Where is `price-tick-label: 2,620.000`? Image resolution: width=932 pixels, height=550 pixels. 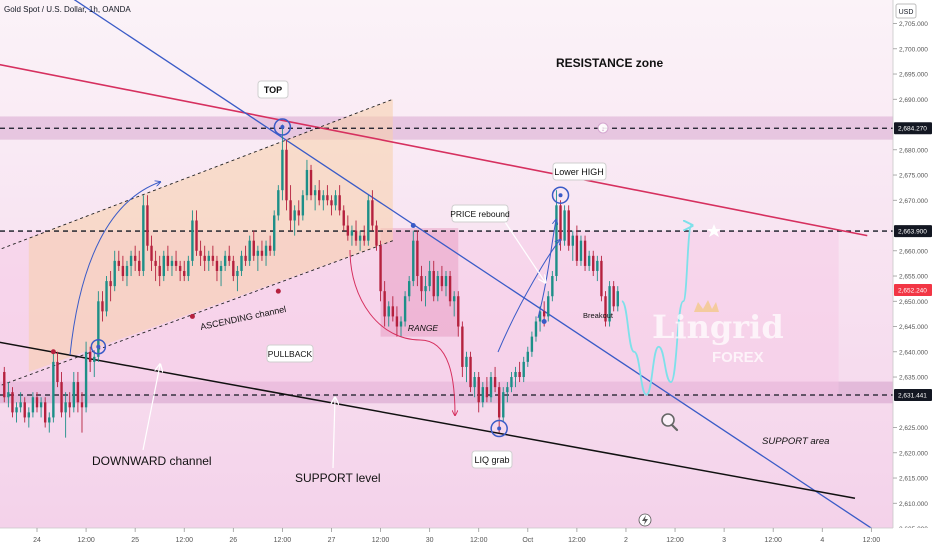 price-tick-label: 2,620.000 is located at coordinates (913, 453).